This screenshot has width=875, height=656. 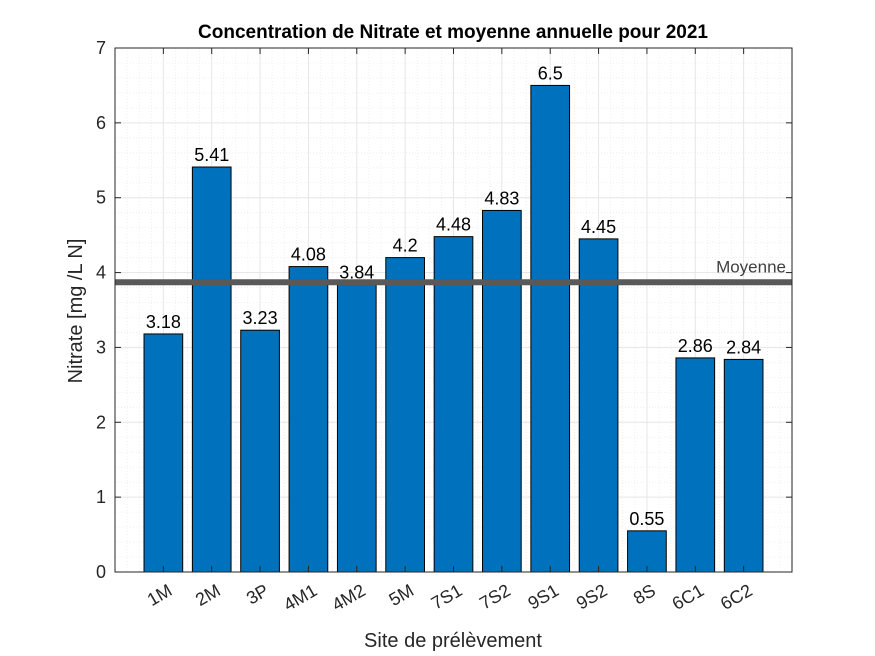 What do you see at coordinates (356, 273) in the screenshot?
I see `data-label: 3.84` at bounding box center [356, 273].